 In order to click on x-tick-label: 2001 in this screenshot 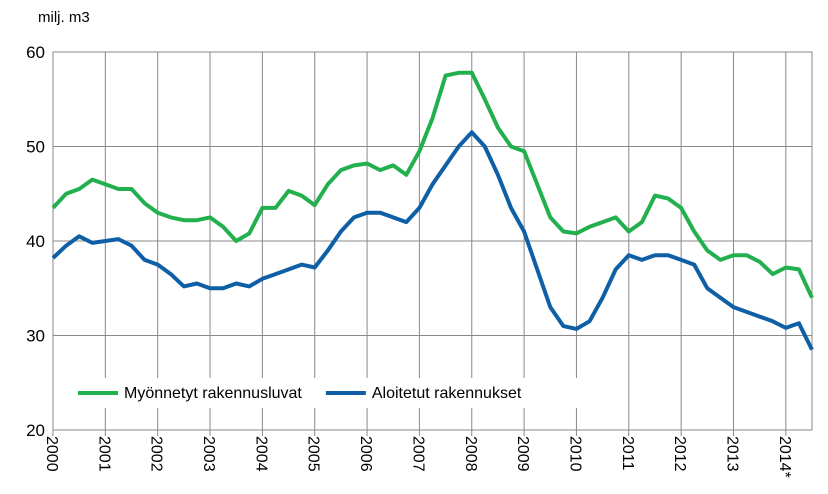, I will do `click(103, 454)`.